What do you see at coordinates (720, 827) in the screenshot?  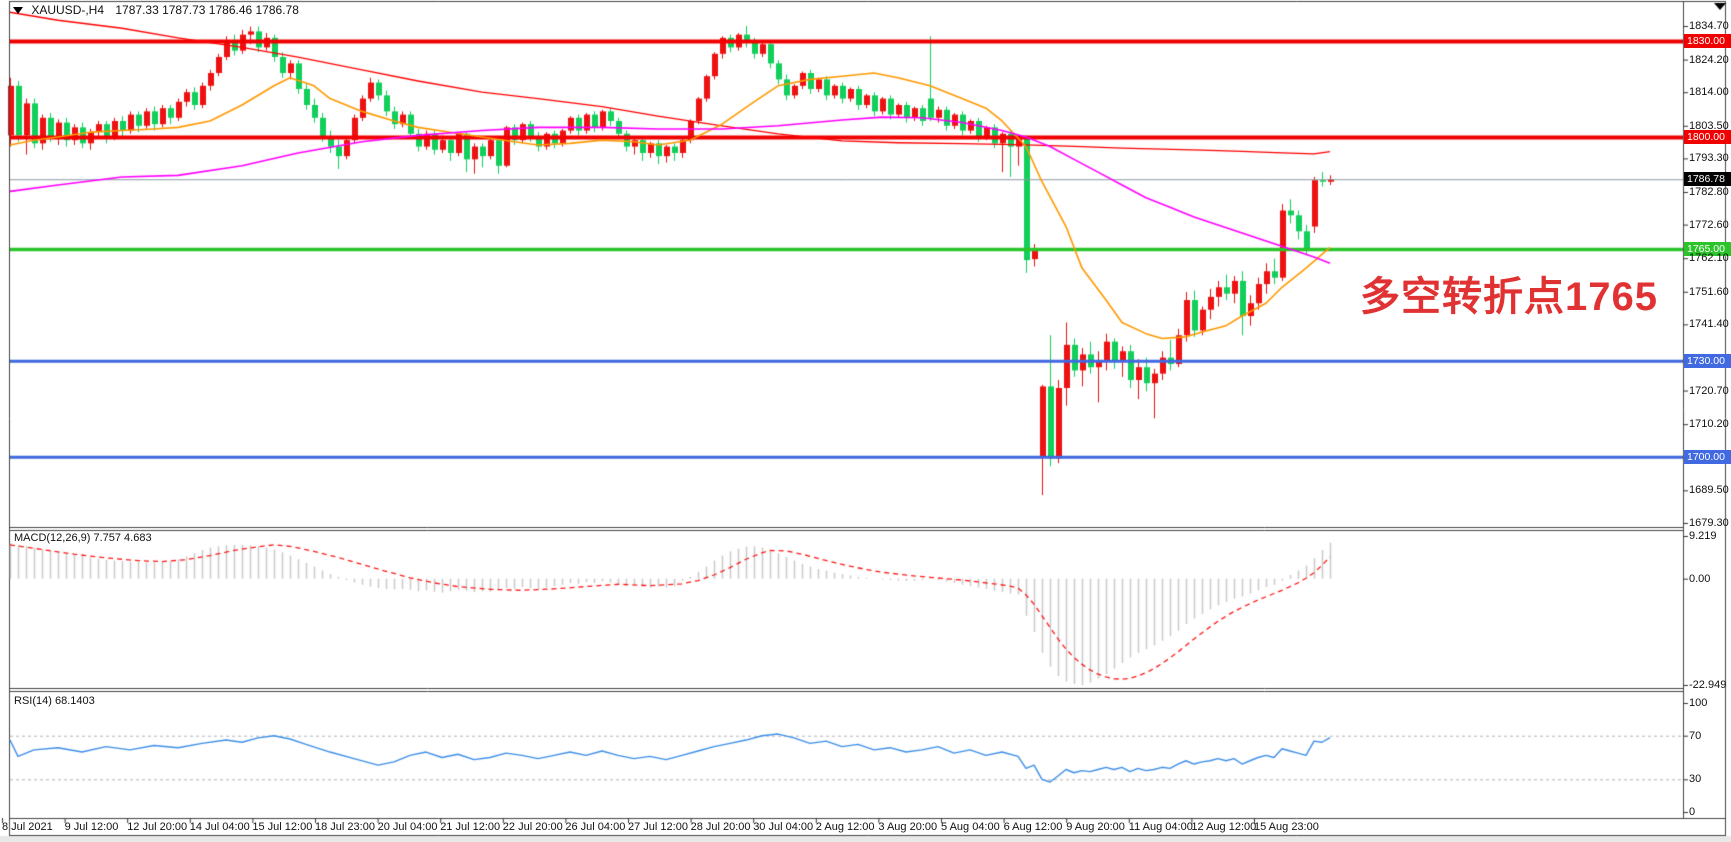 I see `time-tick-label: 28 Jul 20:00` at bounding box center [720, 827].